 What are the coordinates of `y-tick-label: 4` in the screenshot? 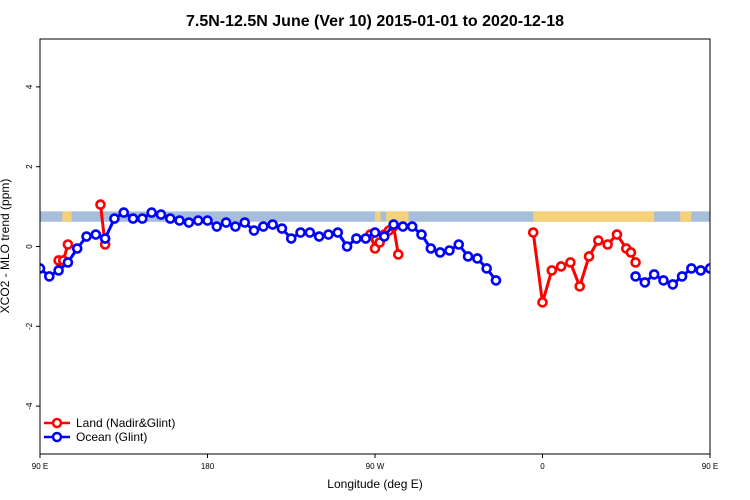 It's located at (29, 86).